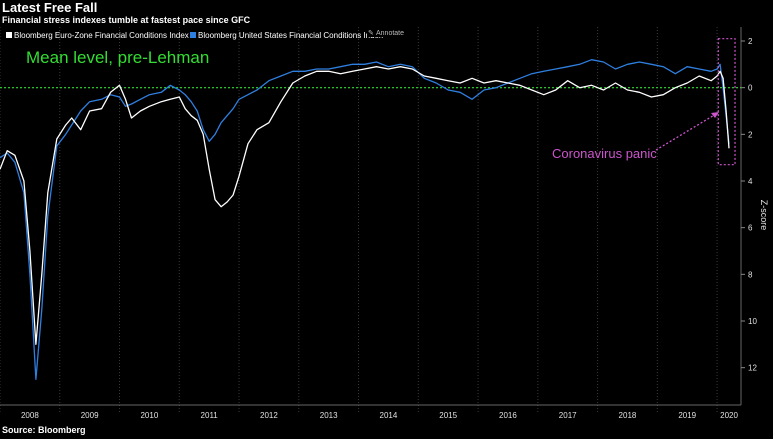 The image size is (773, 439). I want to click on y-ticks: 2 0 2 4 6 8 10 12, so click(749, 205).